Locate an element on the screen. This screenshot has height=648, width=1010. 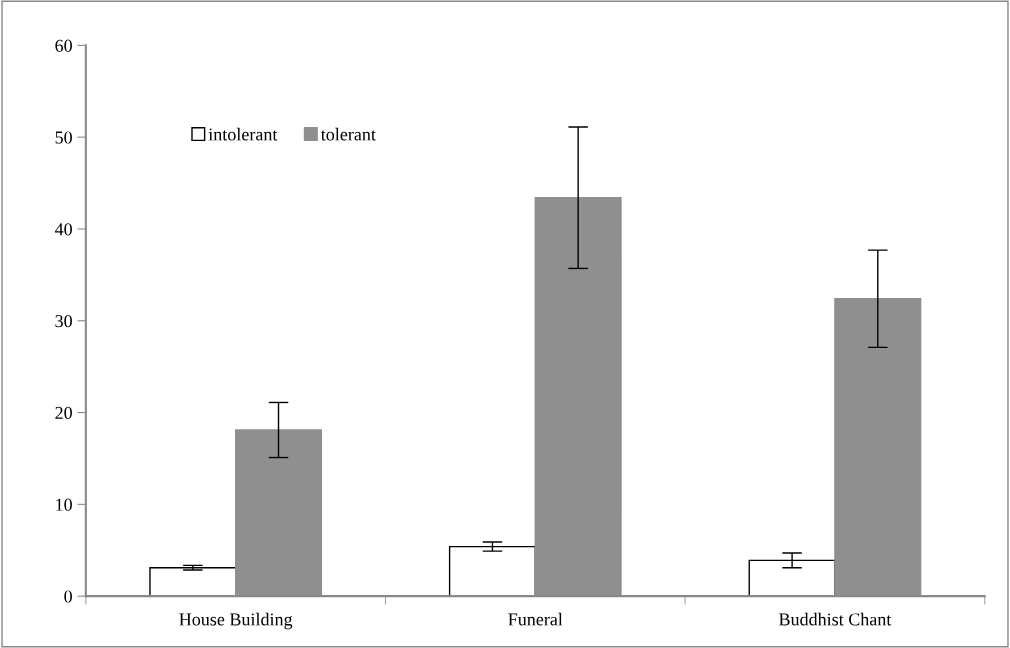
legend-label: intolerant is located at coordinates (243, 134).